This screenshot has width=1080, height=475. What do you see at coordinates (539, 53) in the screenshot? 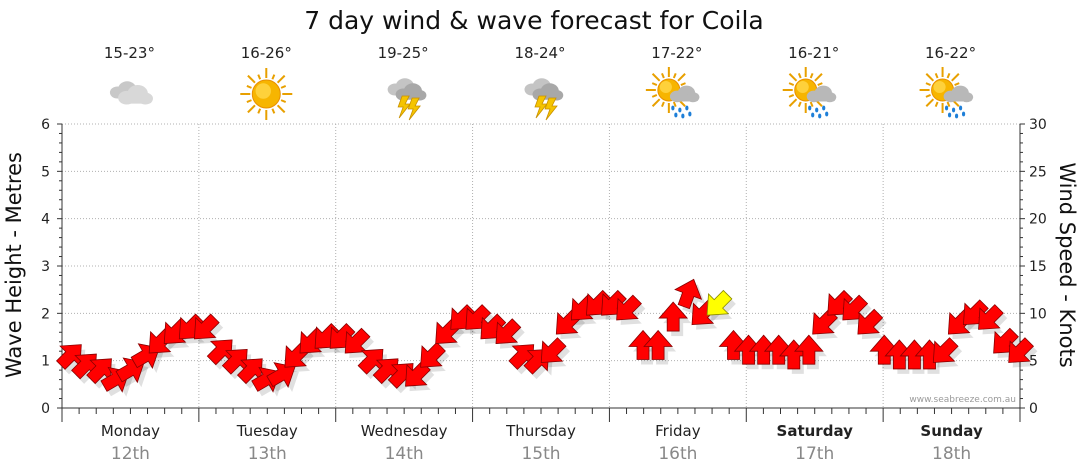
I see `temp-range: 18-24°` at bounding box center [539, 53].